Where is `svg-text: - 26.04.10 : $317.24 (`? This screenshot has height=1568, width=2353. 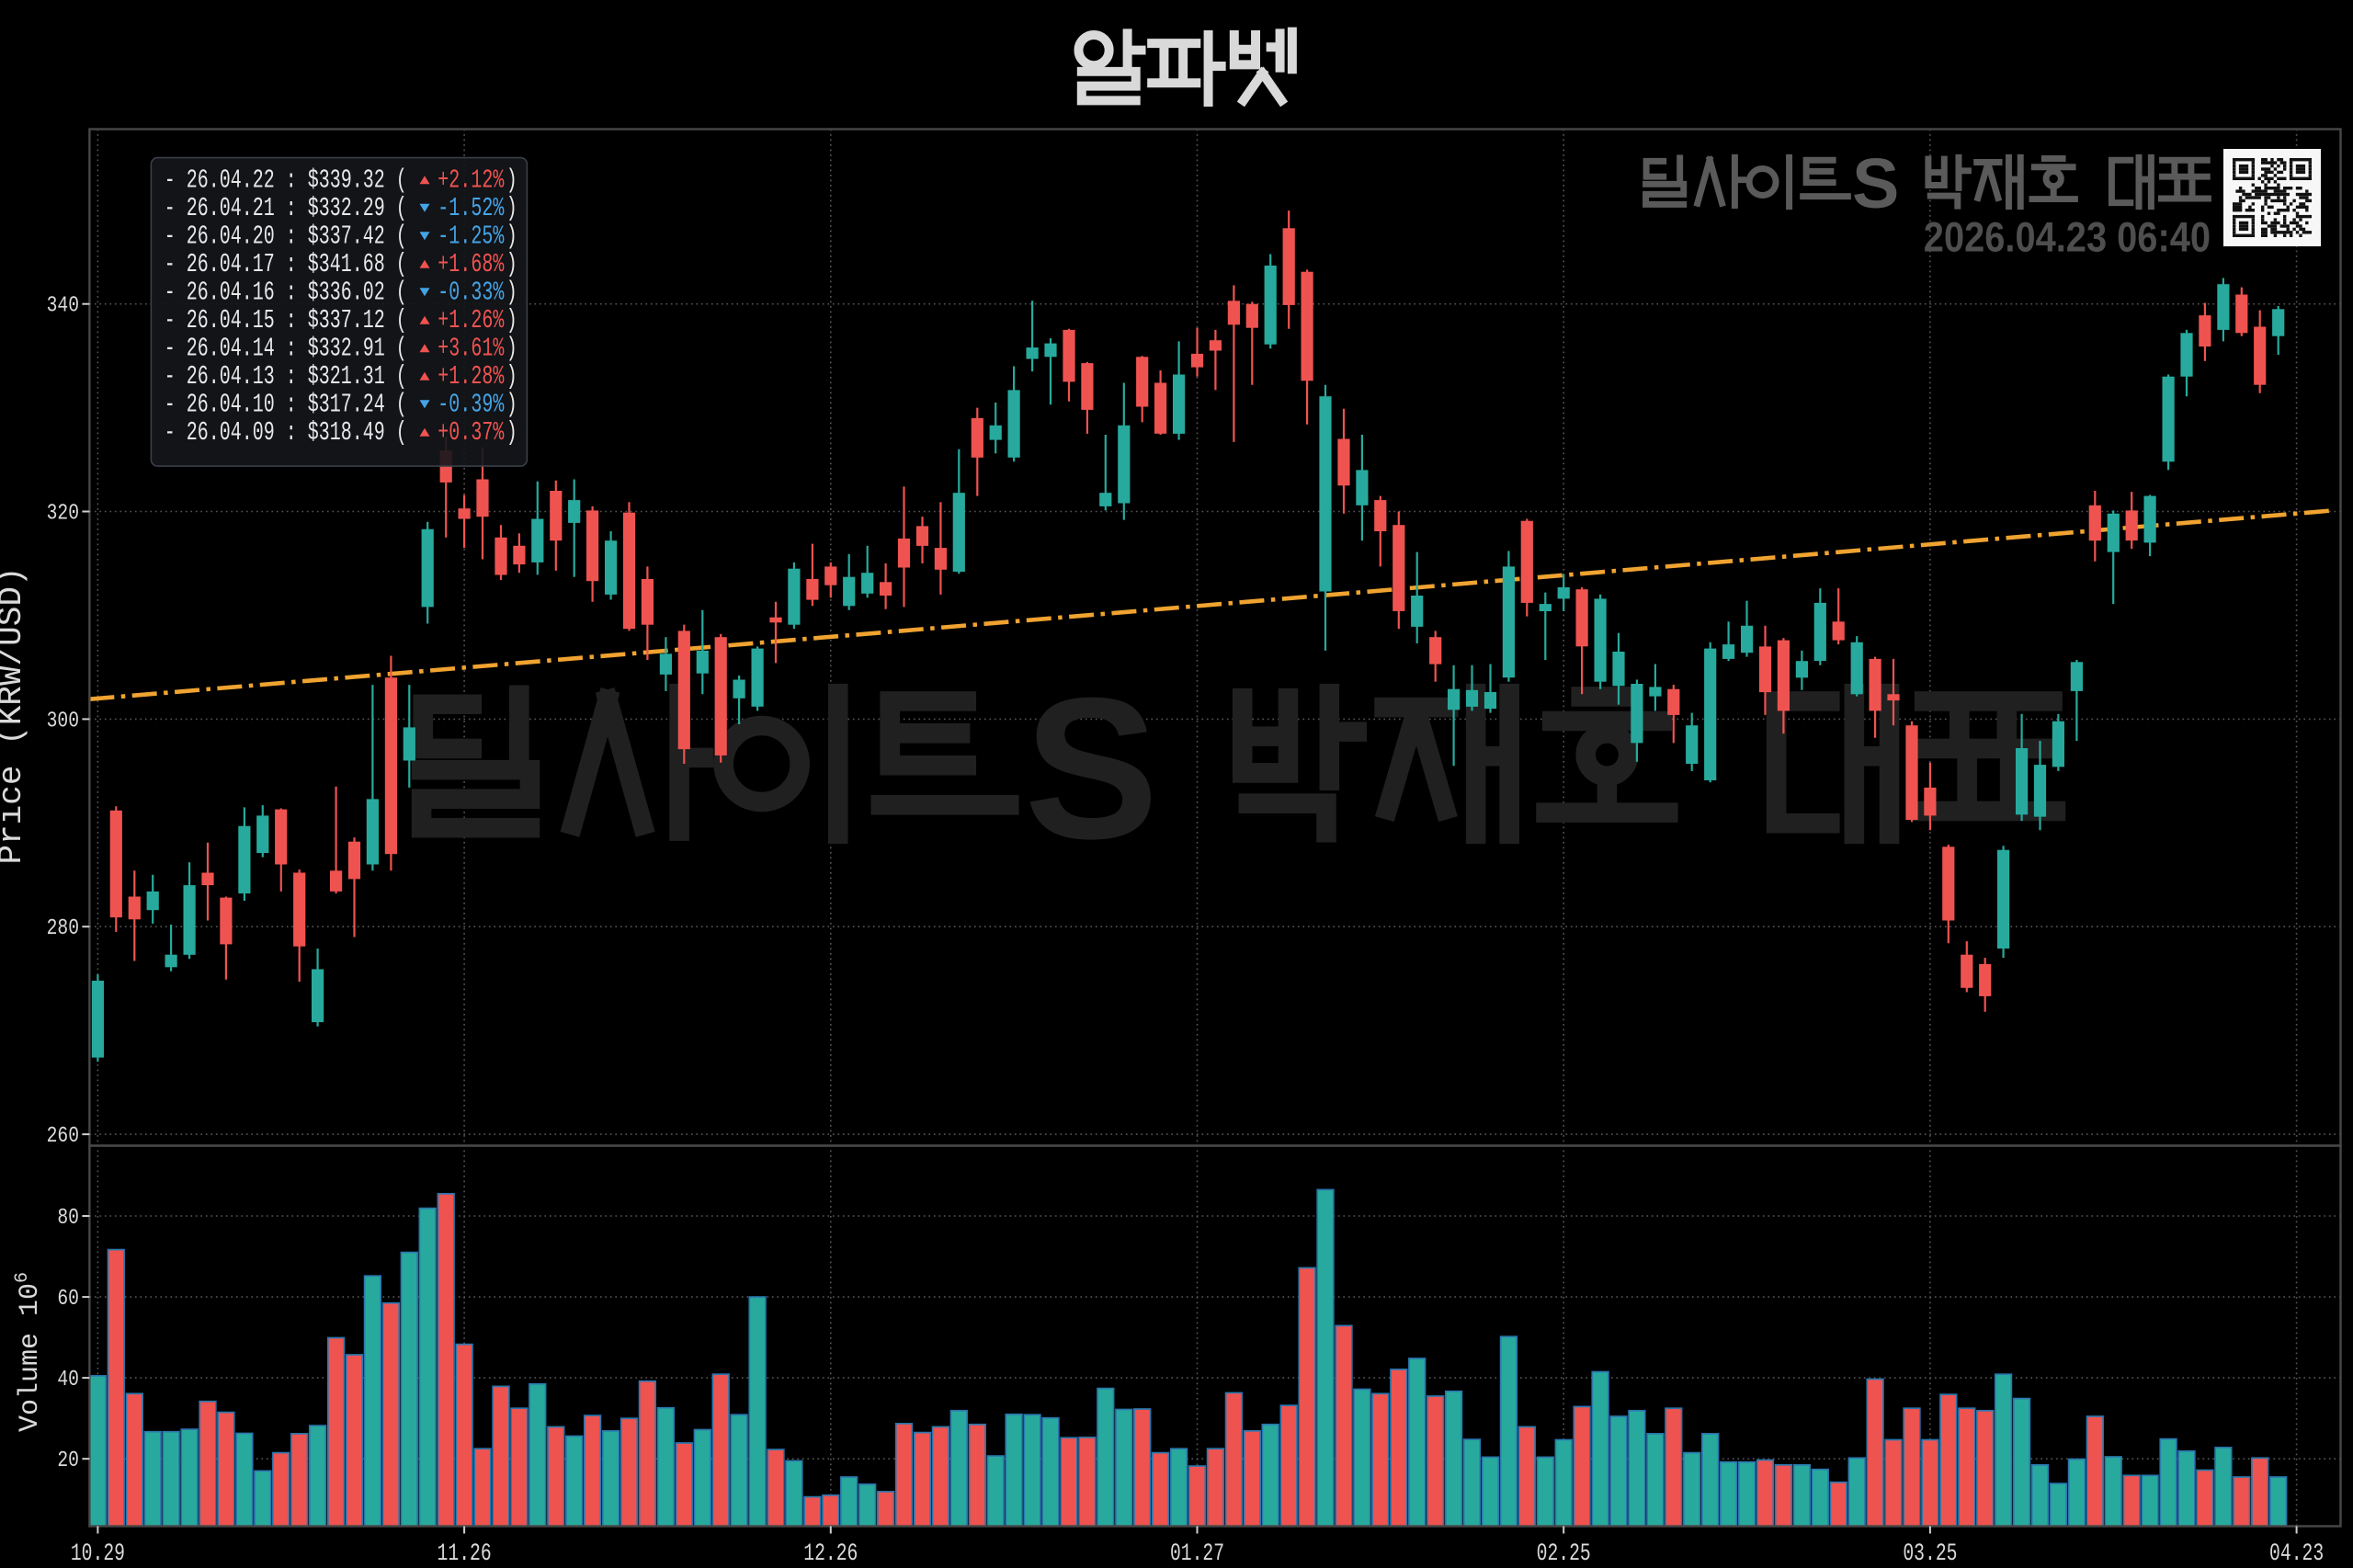 svg-text: - 26.04.10 : $317.24 ( is located at coordinates (286, 405).